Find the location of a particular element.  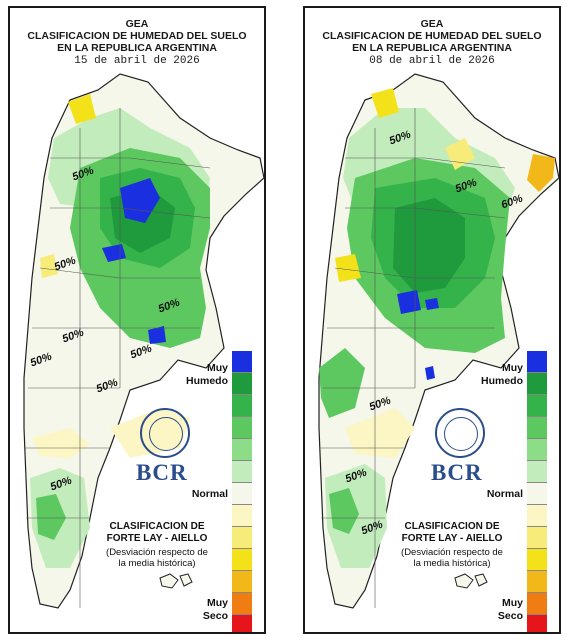

zone-orange-northeast is located at coordinates (541, 173).